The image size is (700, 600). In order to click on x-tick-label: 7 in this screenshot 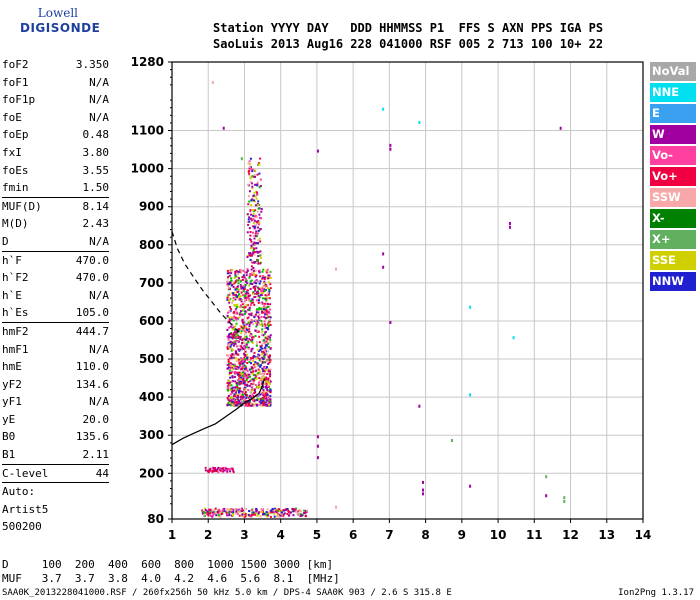, I will do `click(389, 535)`.